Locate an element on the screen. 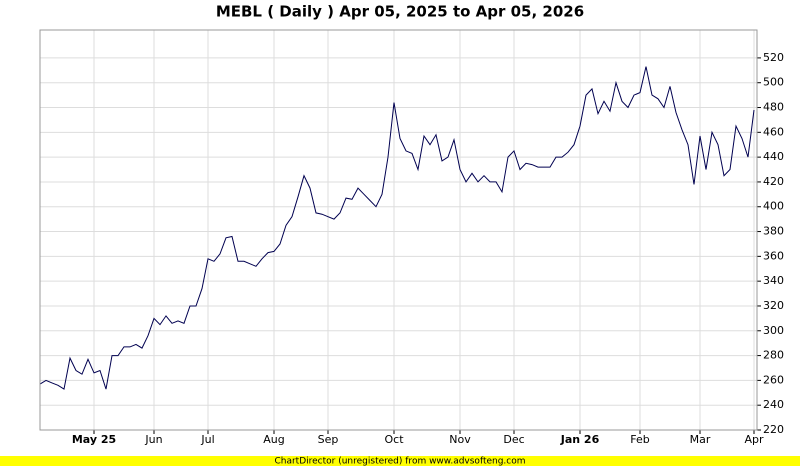  y-tick-label: 520 is located at coordinates (773, 57).